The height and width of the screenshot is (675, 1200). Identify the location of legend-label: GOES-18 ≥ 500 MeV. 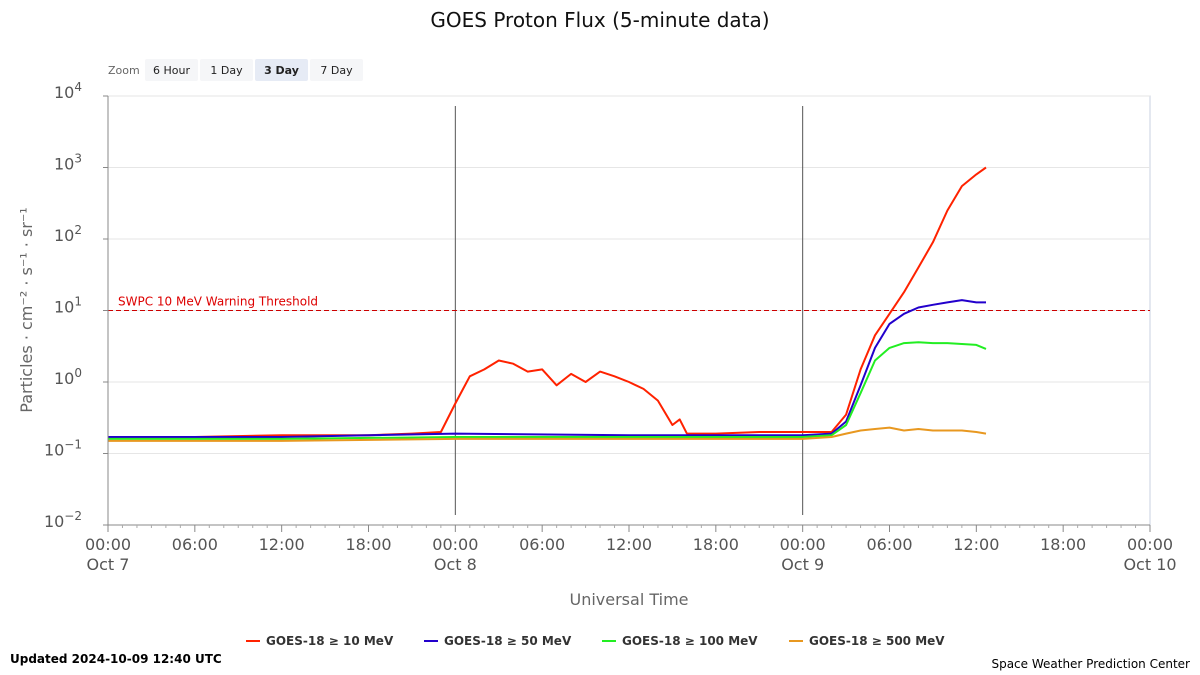
(877, 641).